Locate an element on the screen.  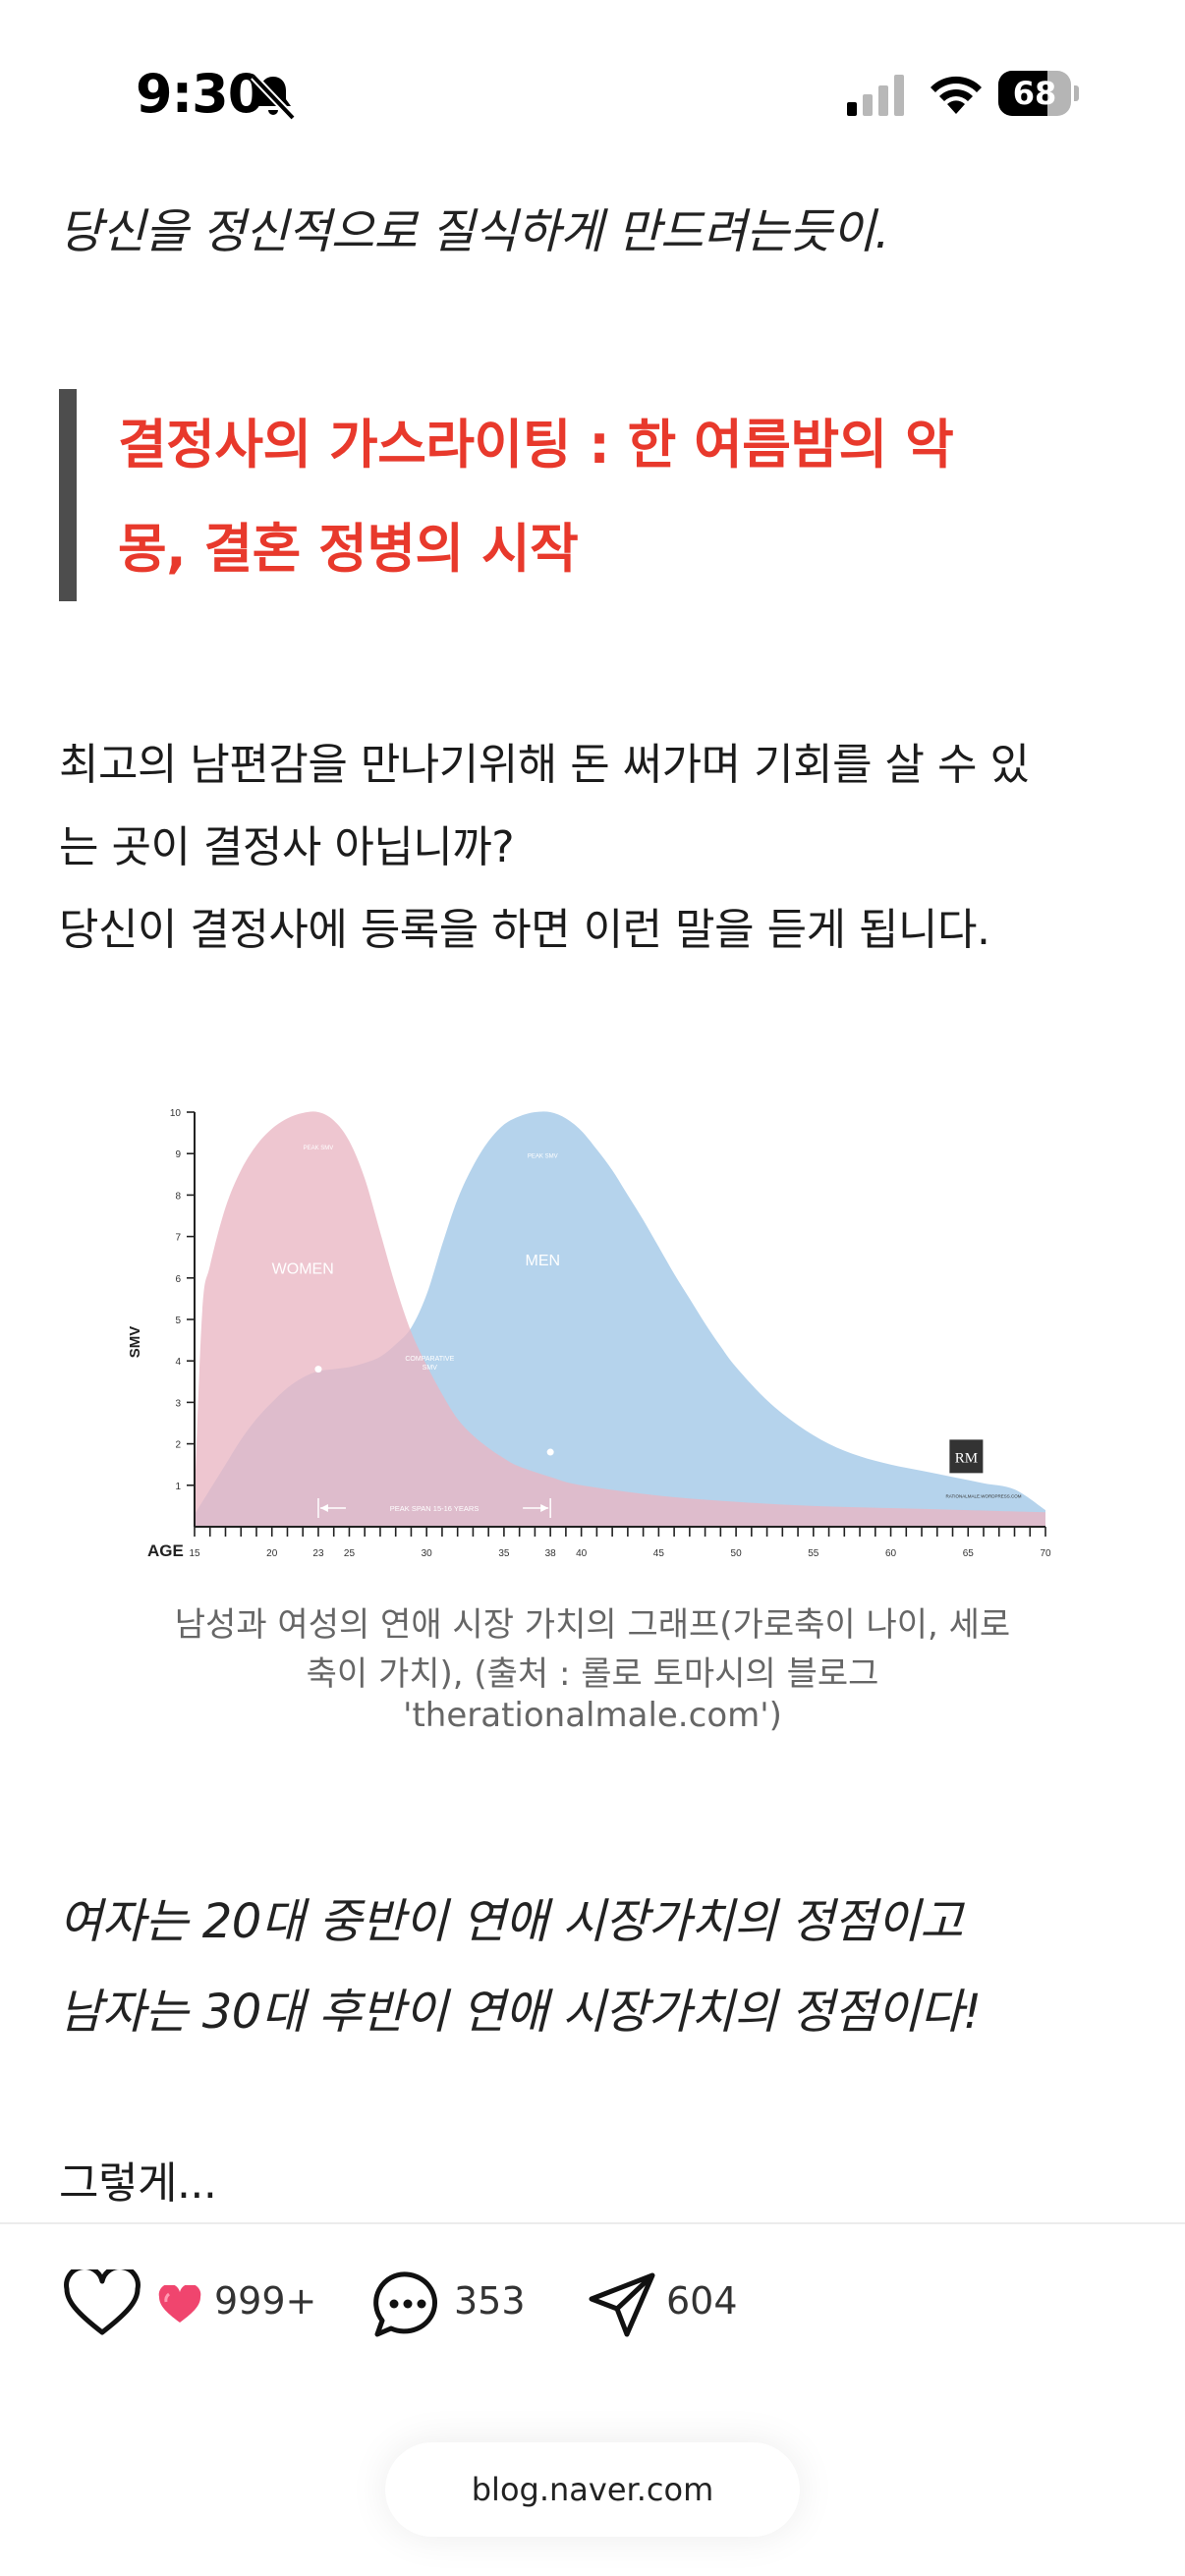
watermark-text: RM is located at coordinates (967, 1458).